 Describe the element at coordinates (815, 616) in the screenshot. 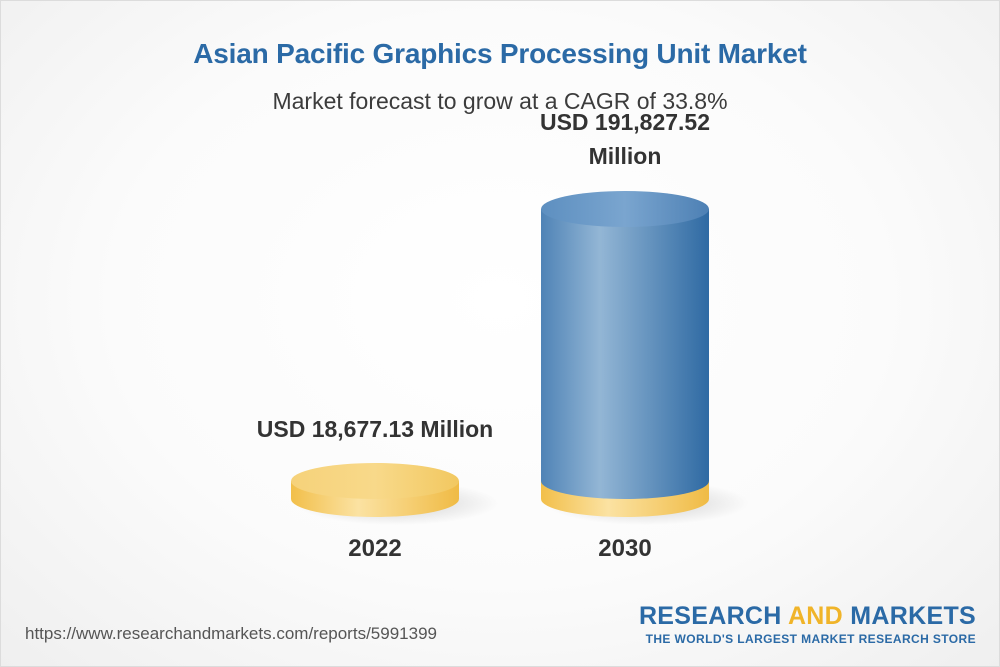

I see `logo-and-text: AND` at that location.